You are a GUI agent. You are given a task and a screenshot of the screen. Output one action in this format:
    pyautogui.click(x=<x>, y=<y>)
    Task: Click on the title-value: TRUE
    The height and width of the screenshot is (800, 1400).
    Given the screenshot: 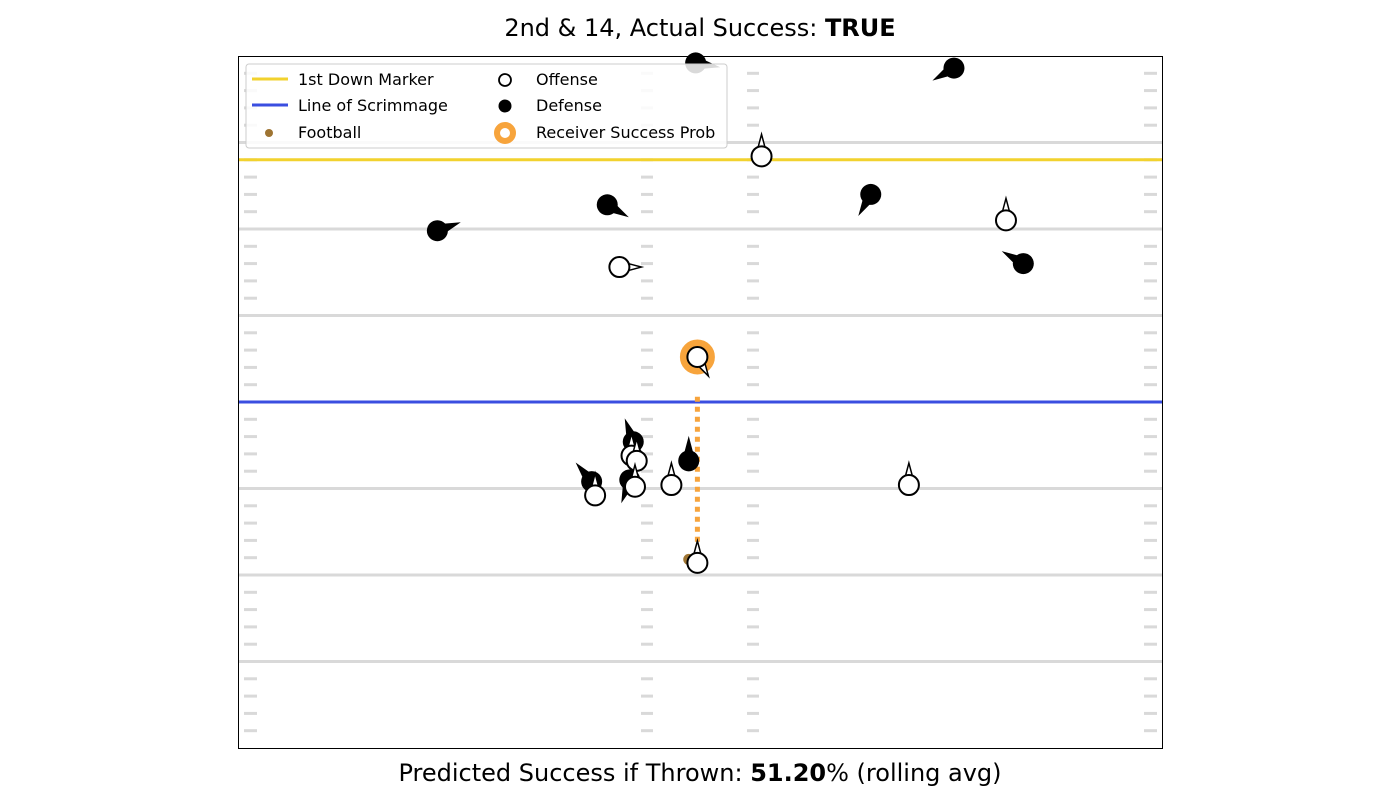 What is the action you would take?
    pyautogui.click(x=860, y=28)
    